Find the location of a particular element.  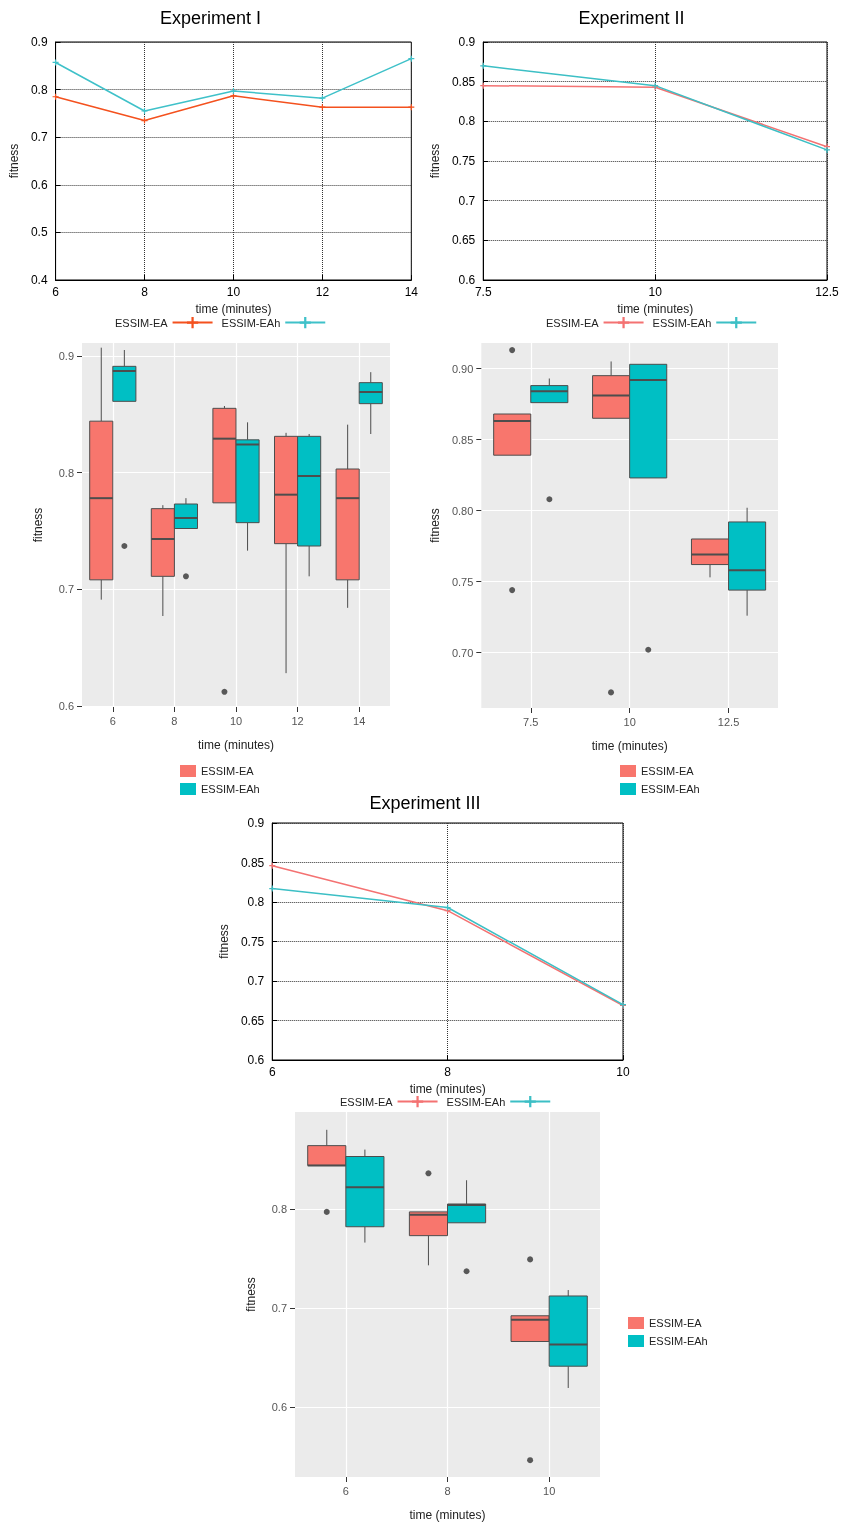

y-tick-label: 0.5 is located at coordinates (39, 232).